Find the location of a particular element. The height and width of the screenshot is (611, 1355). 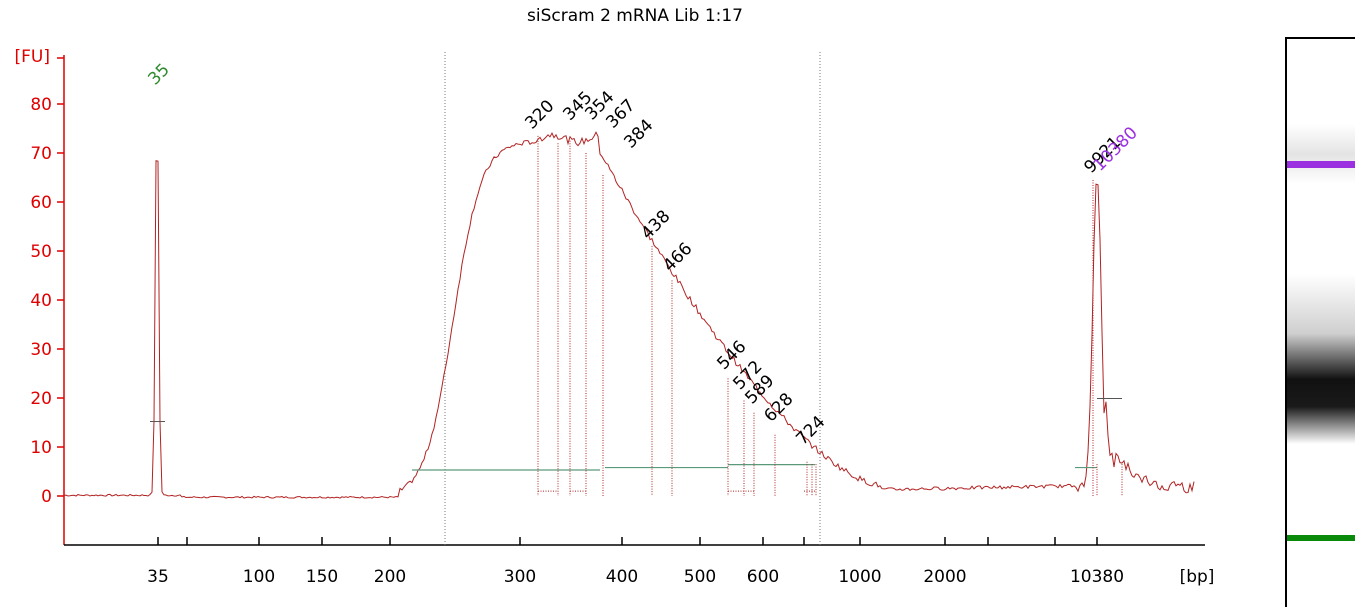

y-tick-label: 20 is located at coordinates (41, 399).